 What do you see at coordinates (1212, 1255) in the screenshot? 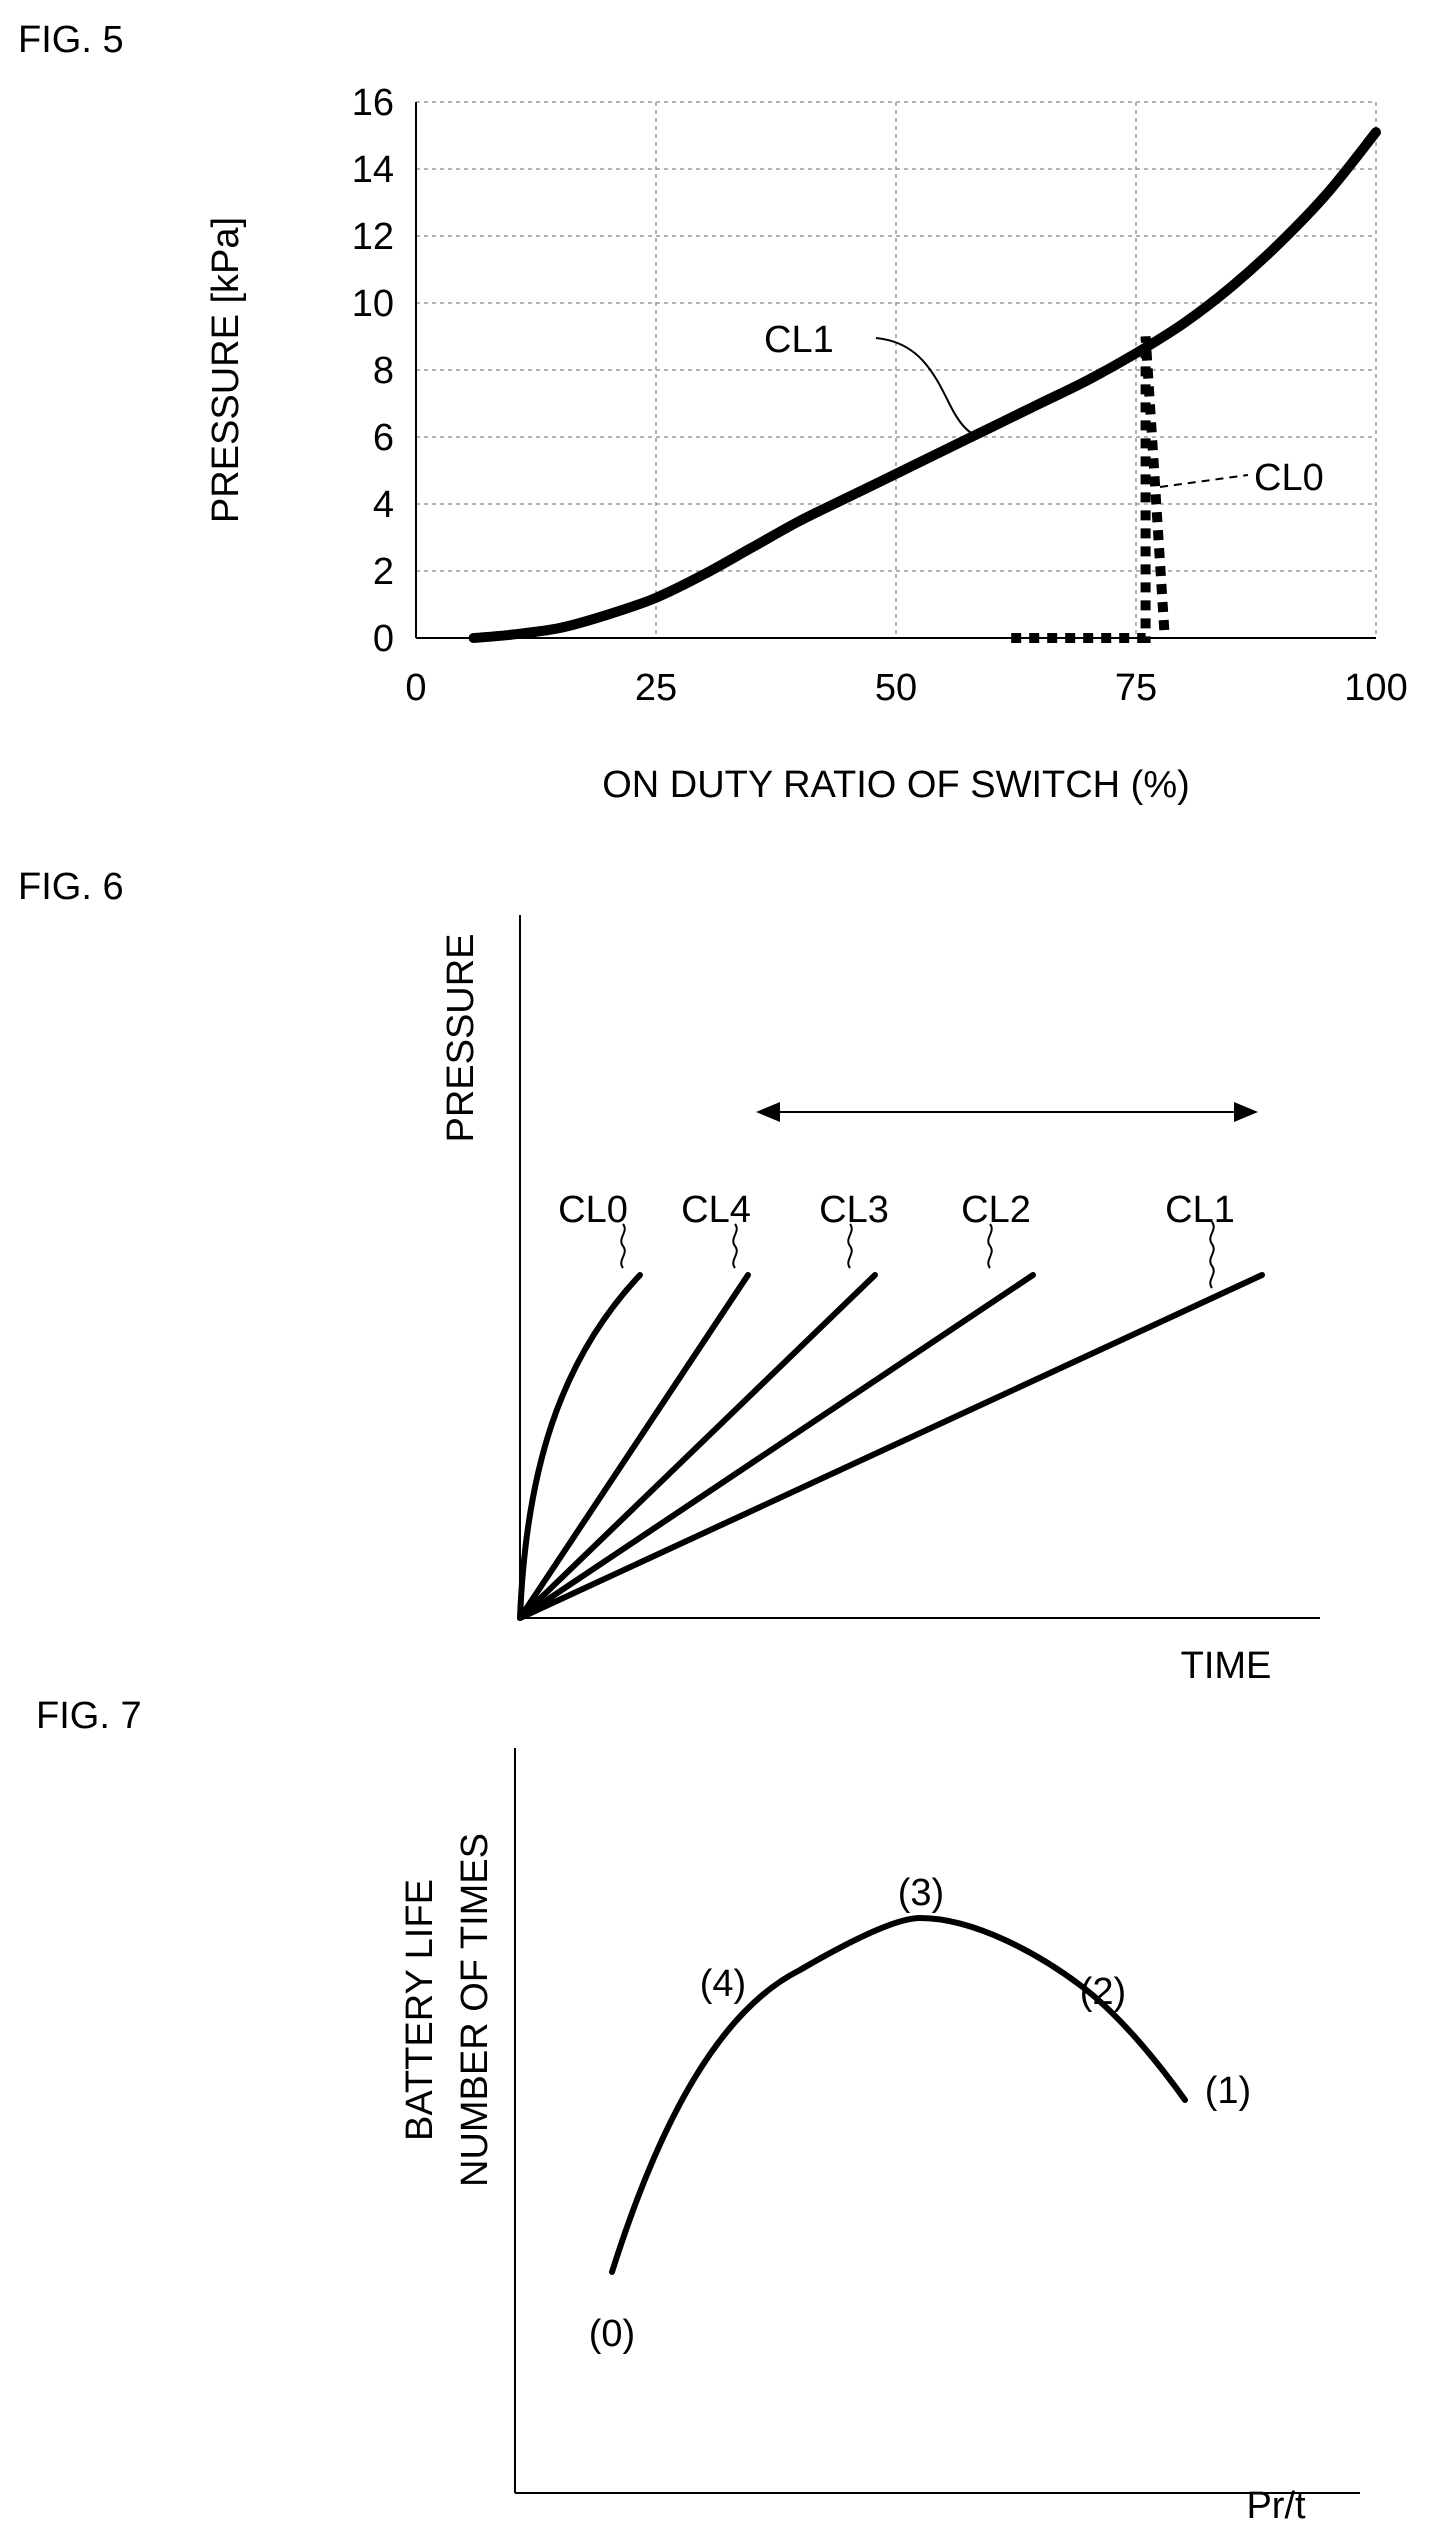
I see `fig6-cl1-leader` at bounding box center [1212, 1255].